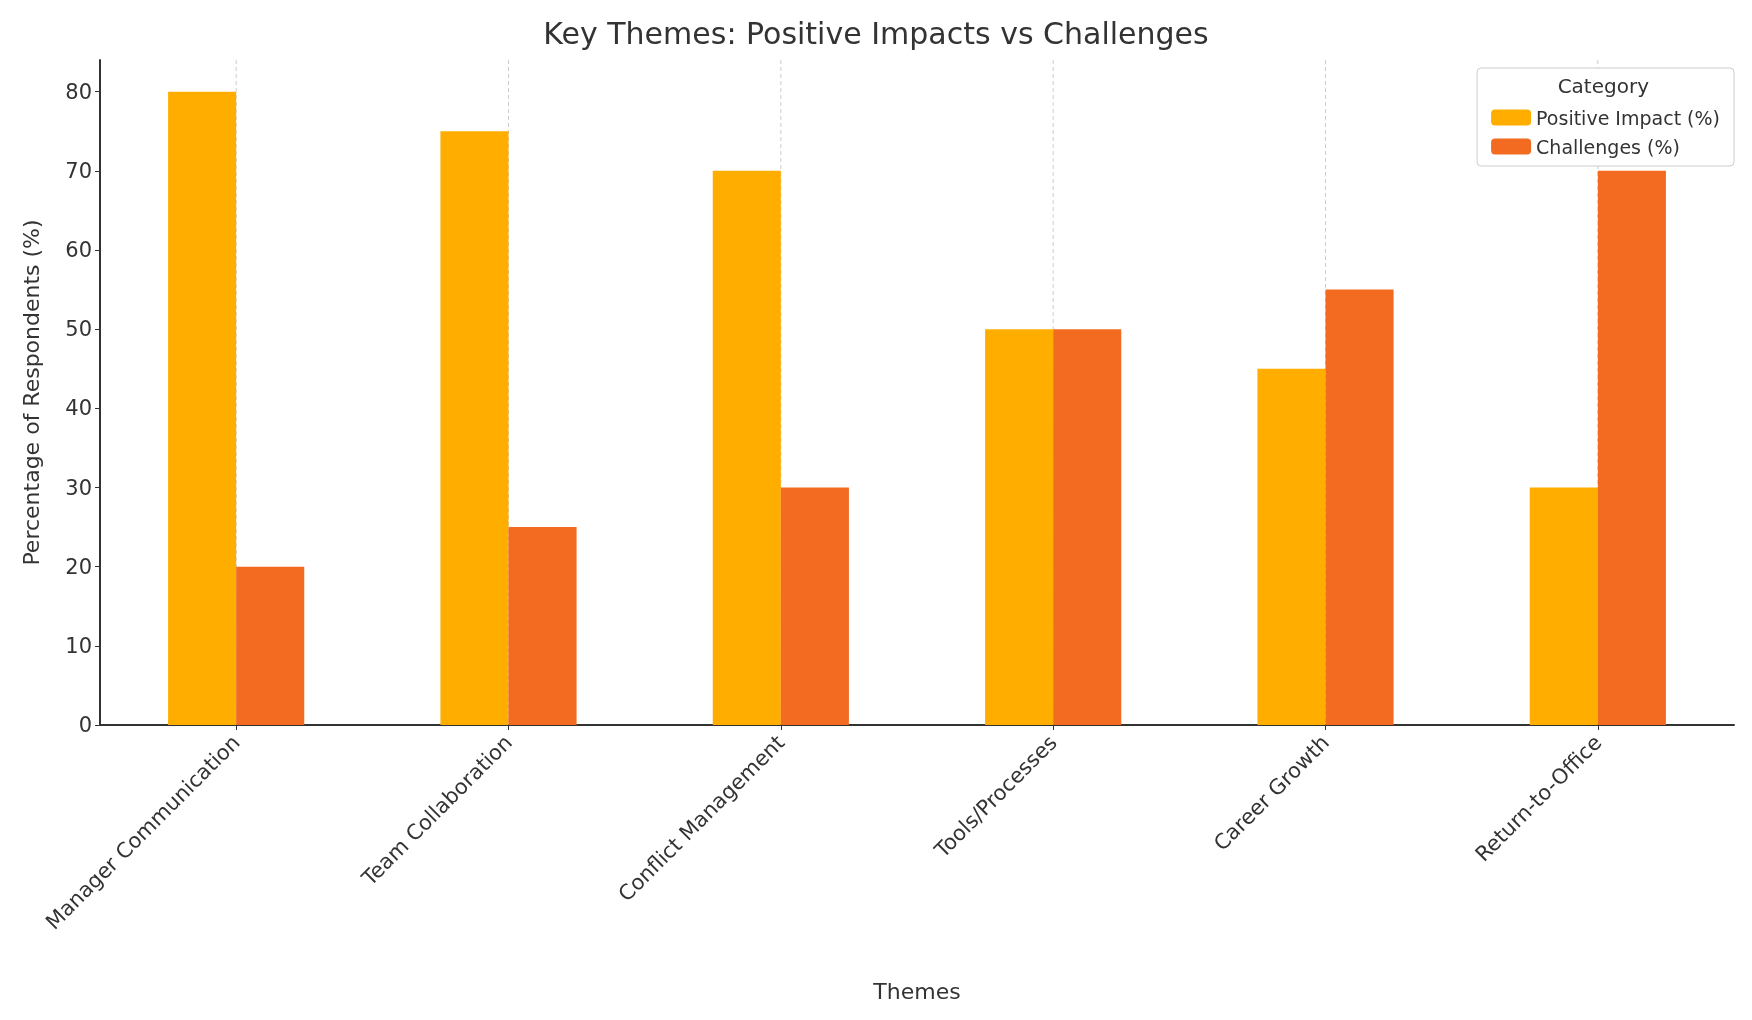 The image size is (1752, 1020). What do you see at coordinates (78, 170) in the screenshot?
I see `y-tick-label: 70` at bounding box center [78, 170].